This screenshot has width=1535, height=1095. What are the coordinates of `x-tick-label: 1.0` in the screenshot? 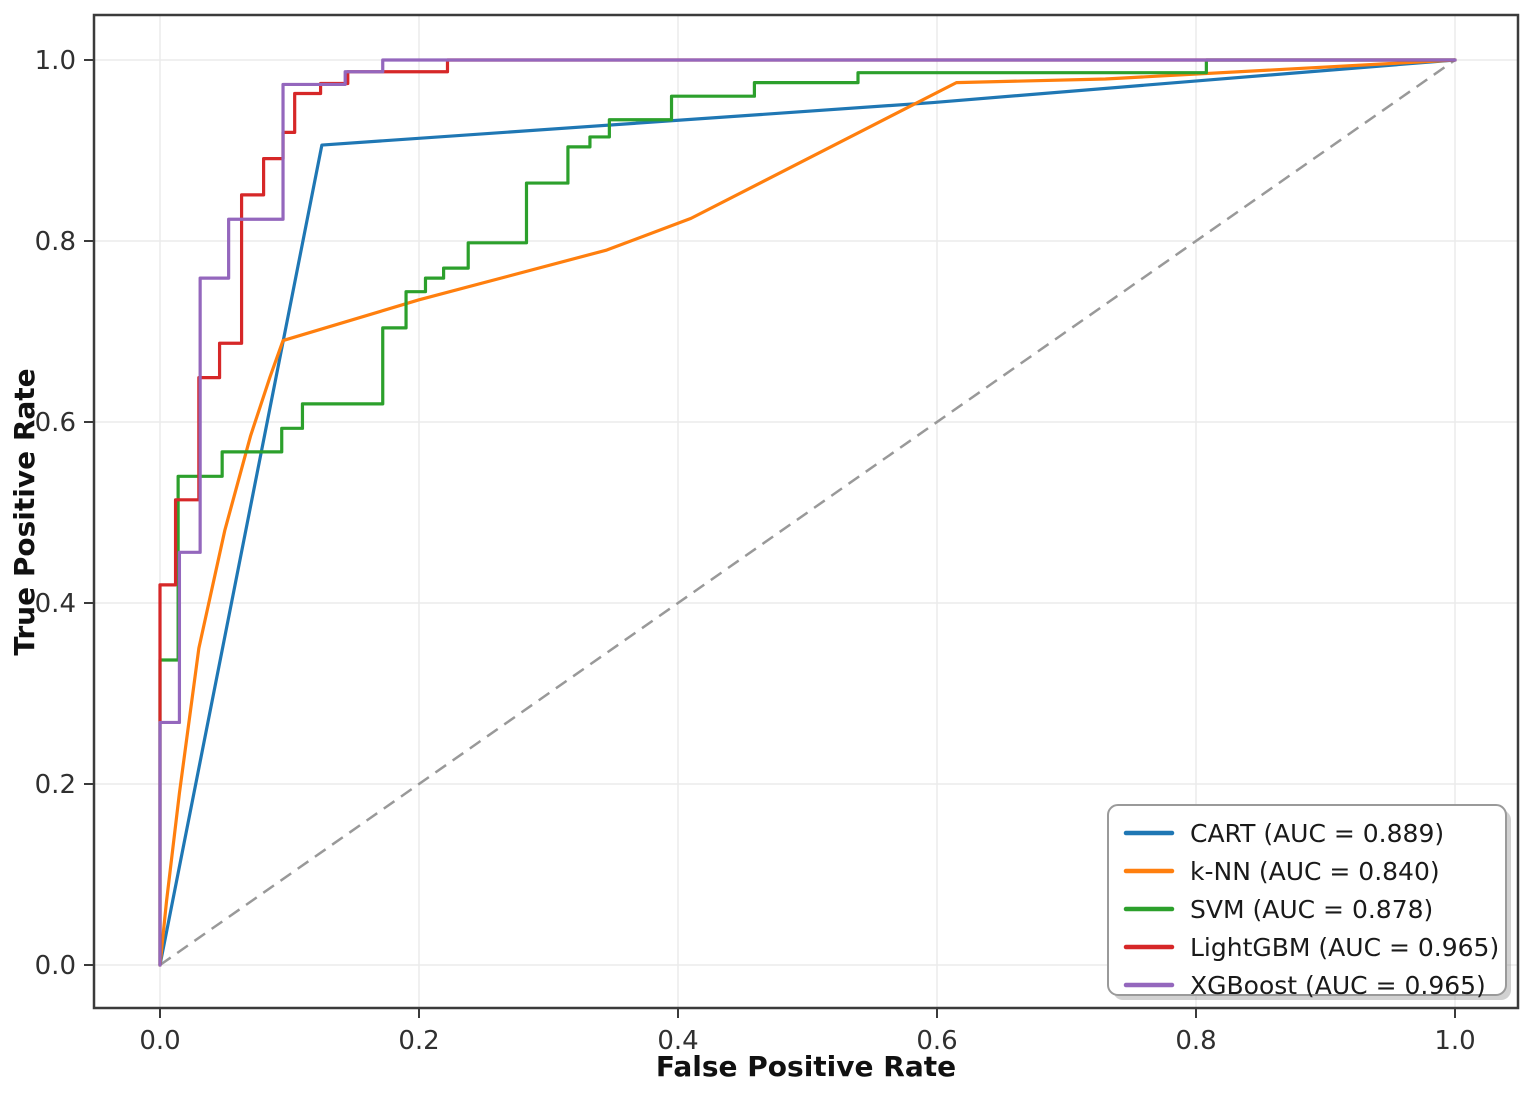 It's located at (1454, 1041).